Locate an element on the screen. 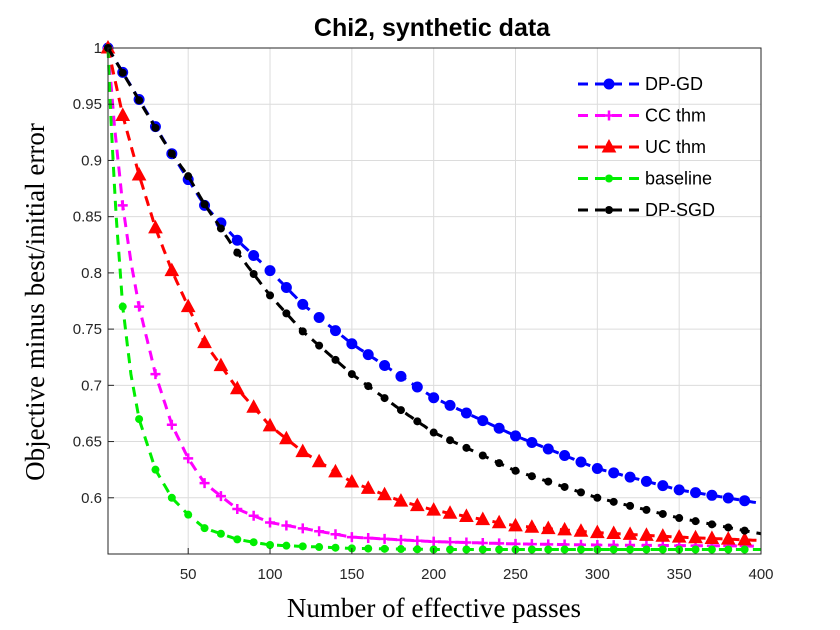  x-tick-label: 200 is located at coordinates (433, 574).